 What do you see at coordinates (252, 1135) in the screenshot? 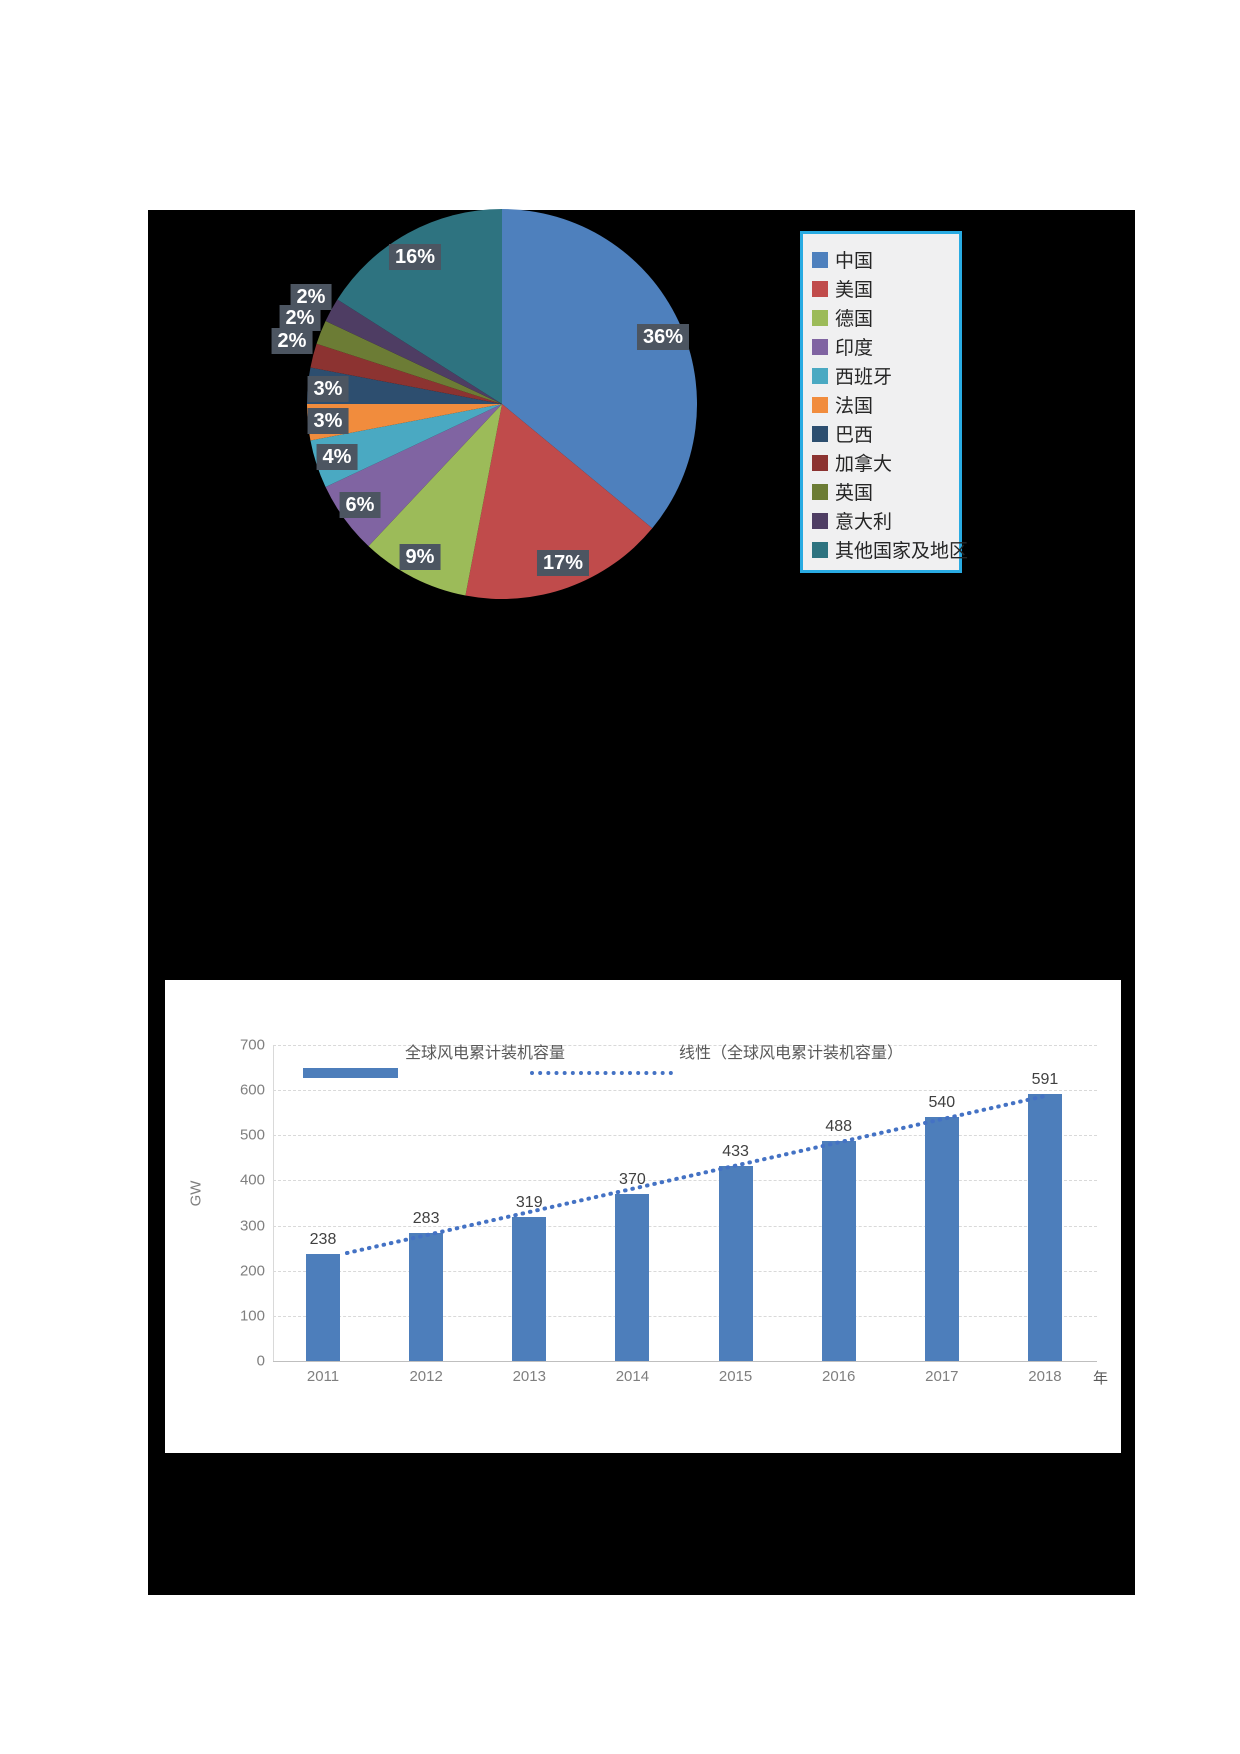
I see `y-tick-label-500: 500` at bounding box center [252, 1135].